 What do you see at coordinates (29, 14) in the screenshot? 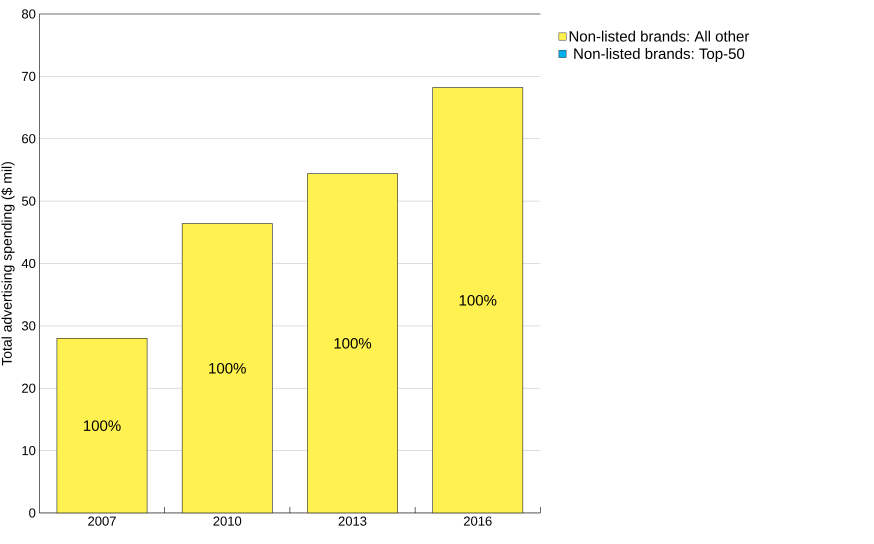
I see `y-tick-label: 80` at bounding box center [29, 14].